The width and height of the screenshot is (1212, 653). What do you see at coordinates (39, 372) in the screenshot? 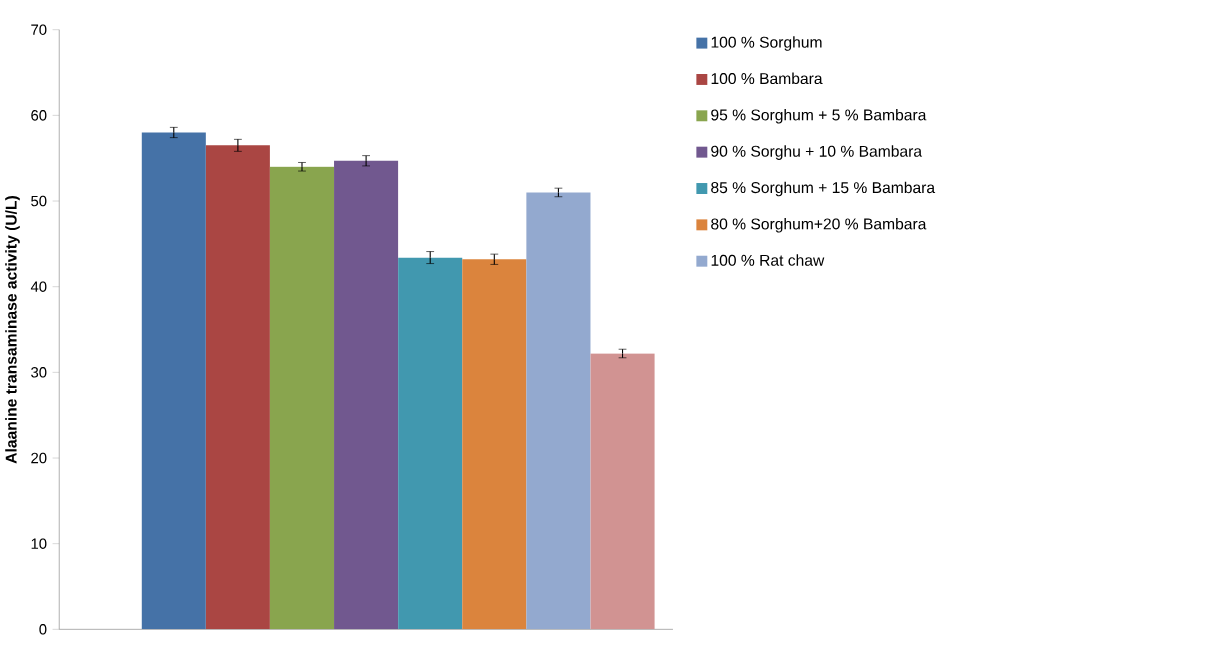
I see `y-tick-label: 30` at bounding box center [39, 372].